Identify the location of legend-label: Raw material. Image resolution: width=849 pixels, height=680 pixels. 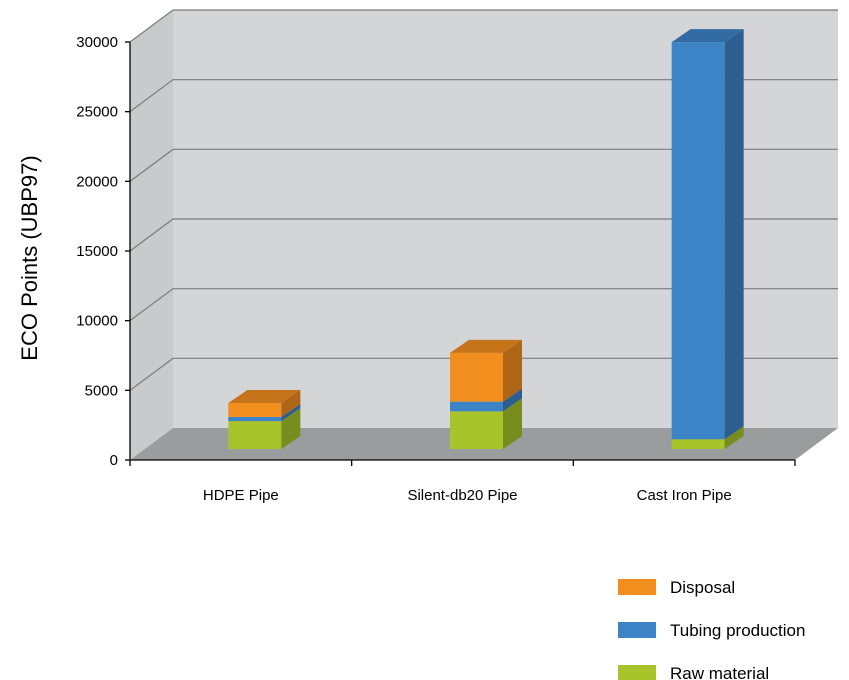
(719, 672).